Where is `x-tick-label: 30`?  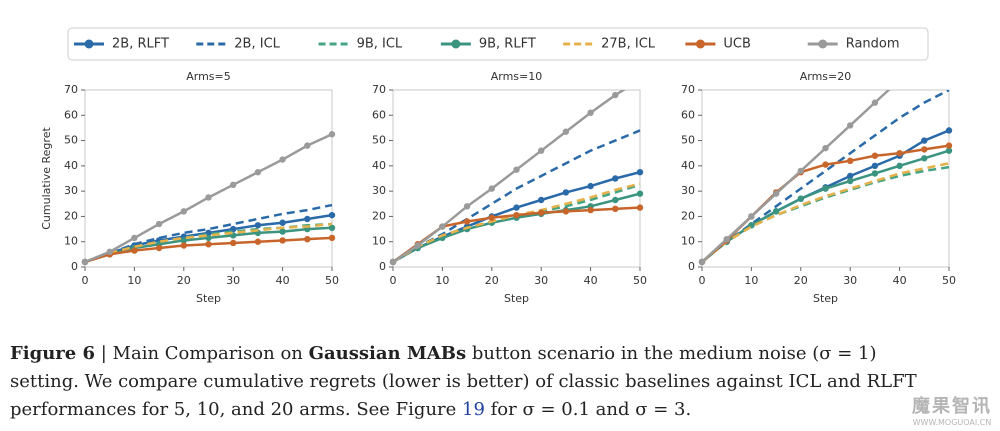 x-tick-label: 30 is located at coordinates (233, 280).